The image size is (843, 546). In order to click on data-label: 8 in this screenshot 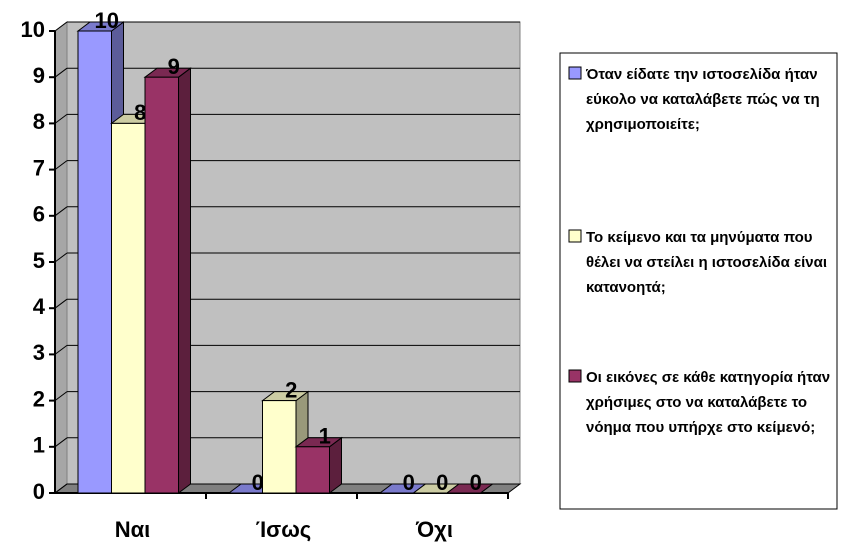, I will do `click(140, 112)`.